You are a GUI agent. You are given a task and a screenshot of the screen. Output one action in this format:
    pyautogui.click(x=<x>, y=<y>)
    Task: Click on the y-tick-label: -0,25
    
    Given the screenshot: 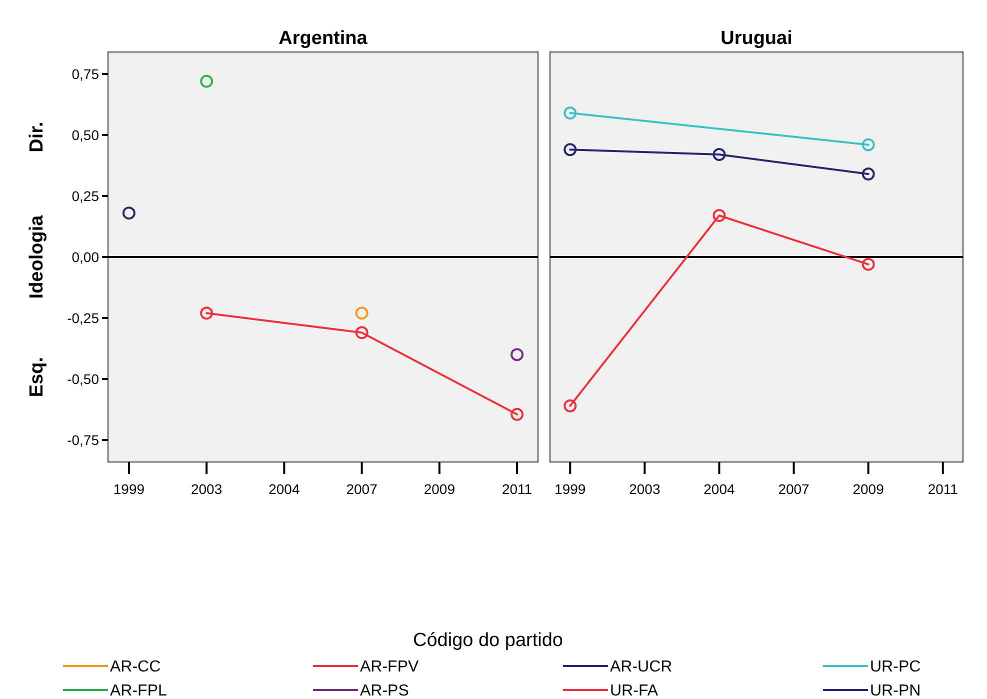 What is the action you would take?
    pyautogui.click(x=83, y=318)
    